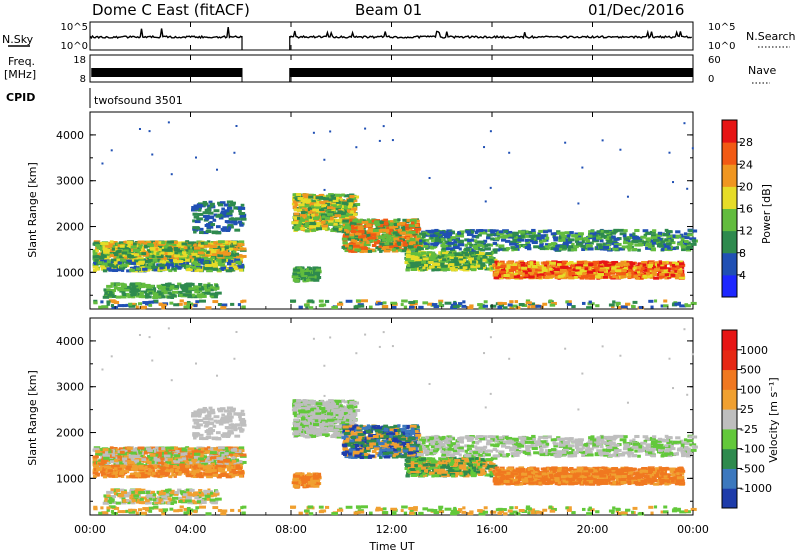  Describe the element at coordinates (492, 529) in the screenshot. I see `x-tick-label: 16:00` at that location.